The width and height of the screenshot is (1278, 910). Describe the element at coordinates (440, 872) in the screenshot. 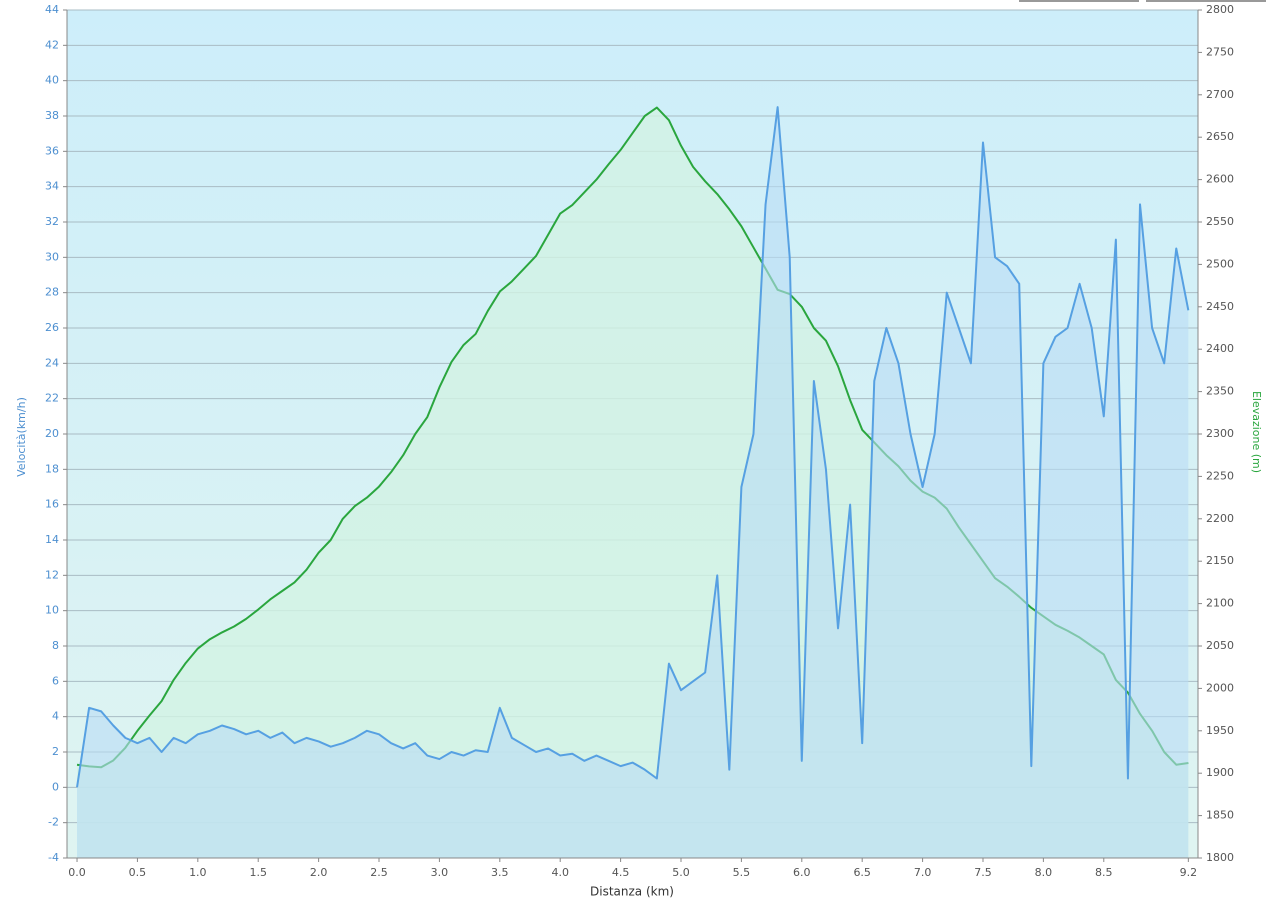

I see `x-tick-label: 3.0` at that location.